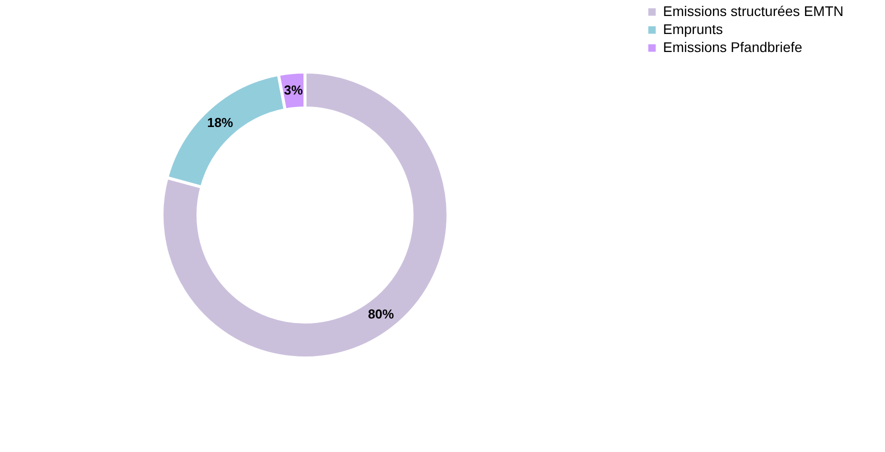  I want to click on legend-label: Emissions structurées EMTN, so click(753, 11).